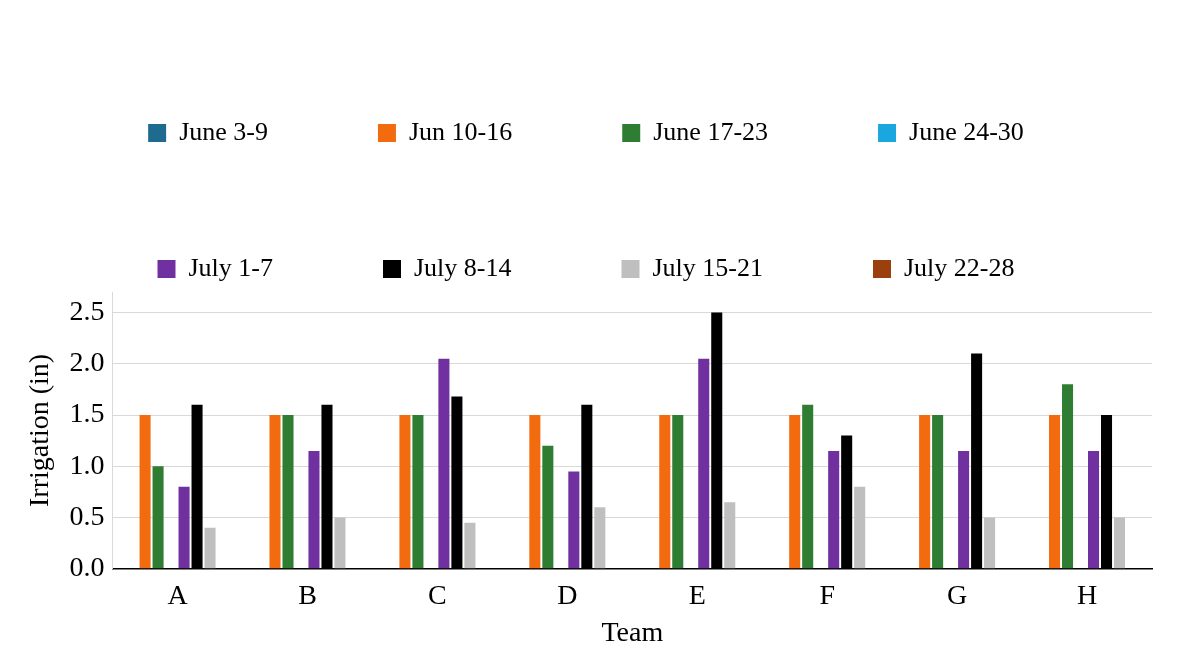  I want to click on y-tick-label: 2.5, so click(87, 310).